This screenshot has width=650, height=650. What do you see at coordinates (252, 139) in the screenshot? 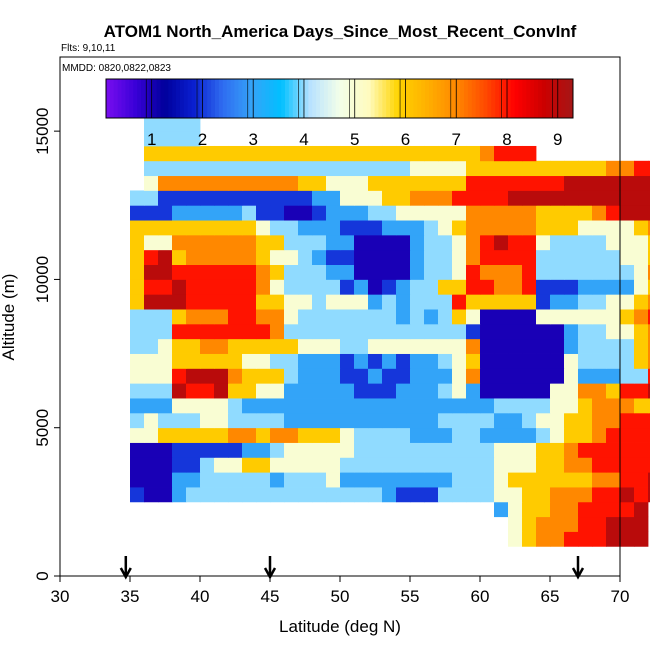
I see `colorbar-tick-label: 3` at bounding box center [252, 139].